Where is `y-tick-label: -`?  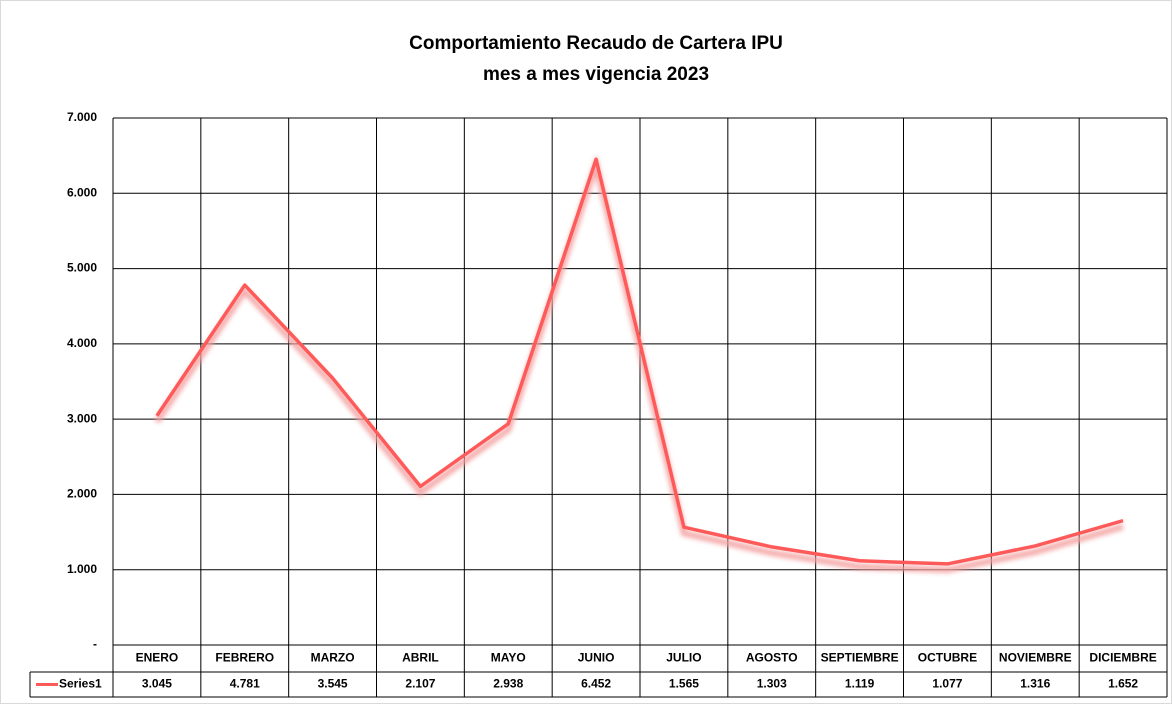
y-tick-label: - is located at coordinates (95, 644).